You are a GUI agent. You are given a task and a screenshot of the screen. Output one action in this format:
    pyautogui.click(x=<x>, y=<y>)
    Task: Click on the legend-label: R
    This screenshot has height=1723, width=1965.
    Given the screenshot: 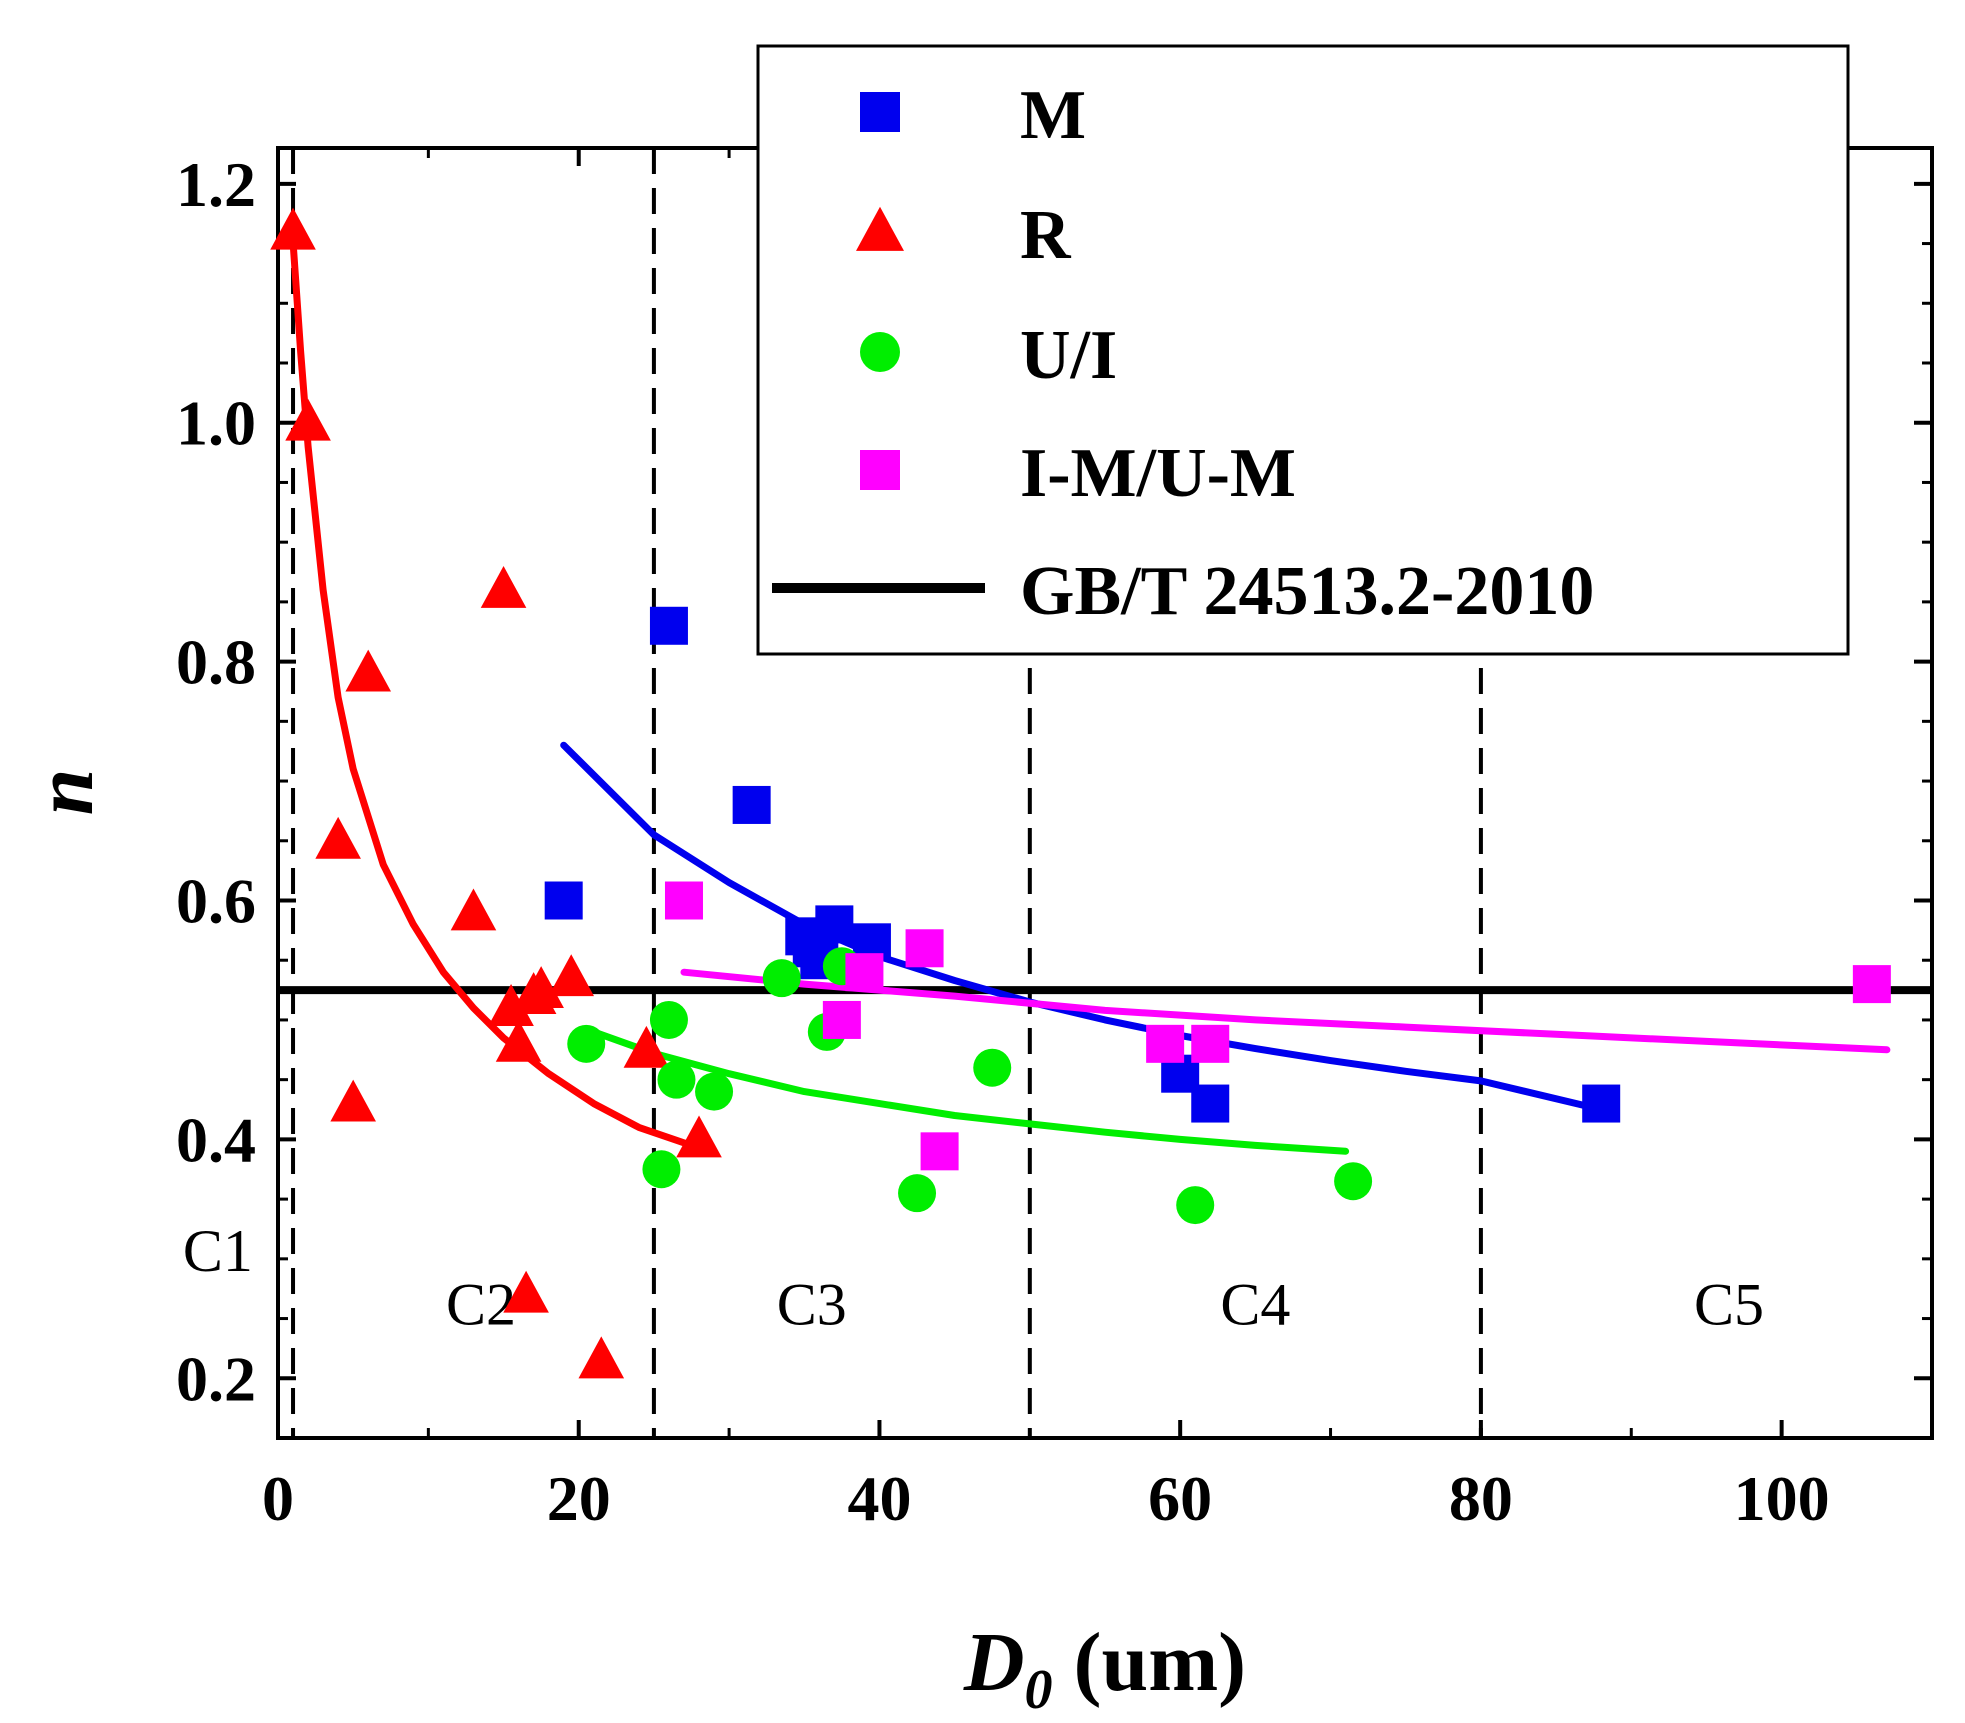 What is the action you would take?
    pyautogui.click(x=1046, y=235)
    